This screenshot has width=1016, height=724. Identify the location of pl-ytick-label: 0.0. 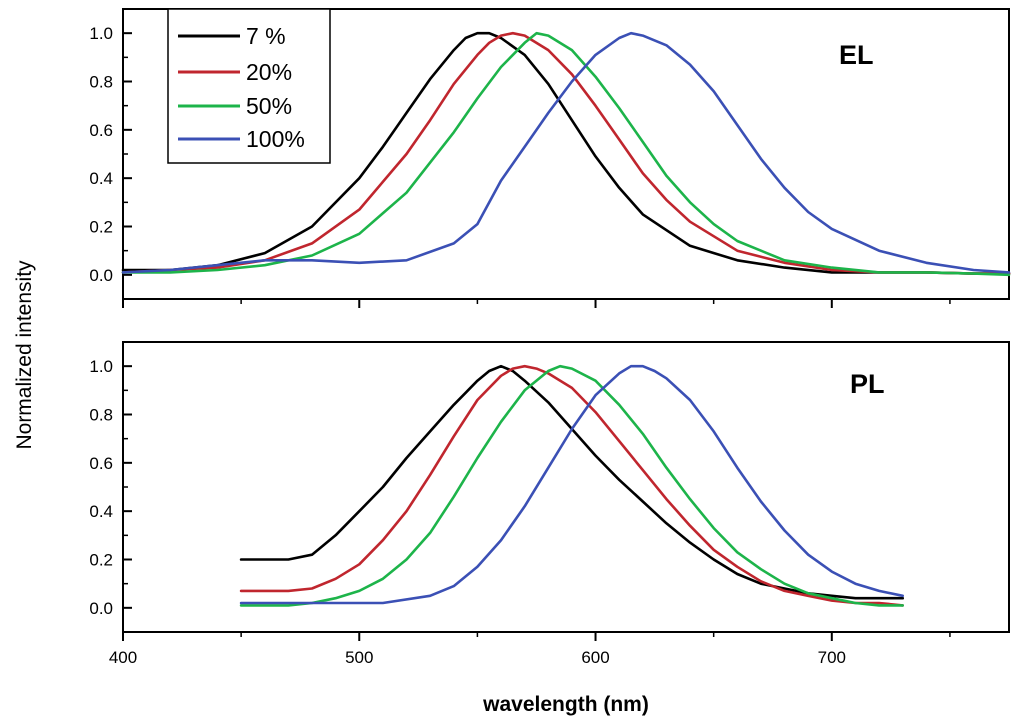
(101, 608).